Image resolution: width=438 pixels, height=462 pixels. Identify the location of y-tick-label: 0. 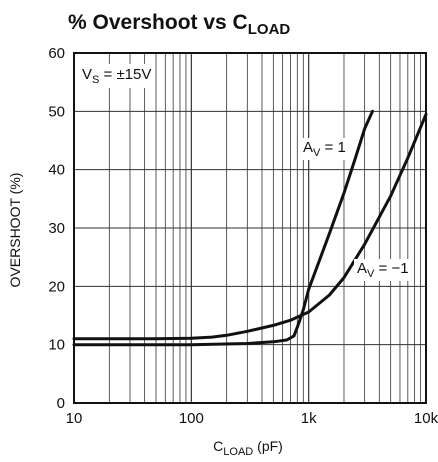
(61, 403).